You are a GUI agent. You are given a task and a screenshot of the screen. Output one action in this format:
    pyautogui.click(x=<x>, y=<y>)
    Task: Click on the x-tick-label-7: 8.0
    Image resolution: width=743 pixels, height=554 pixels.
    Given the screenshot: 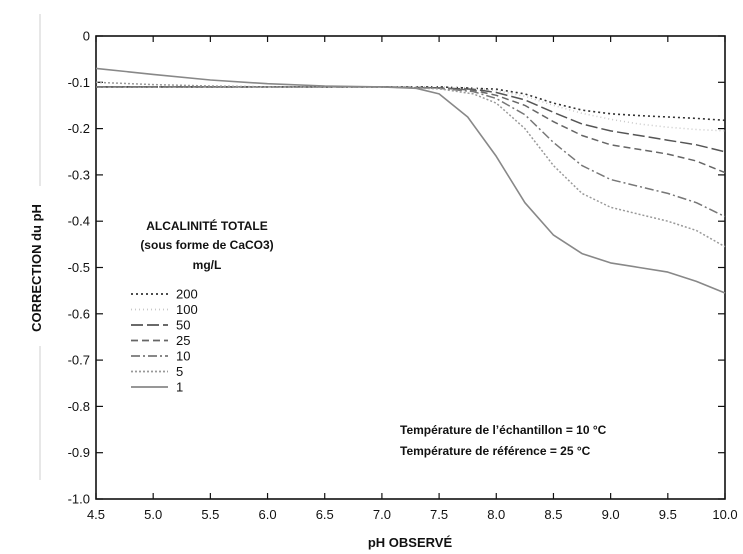 What is the action you would take?
    pyautogui.click(x=496, y=514)
    